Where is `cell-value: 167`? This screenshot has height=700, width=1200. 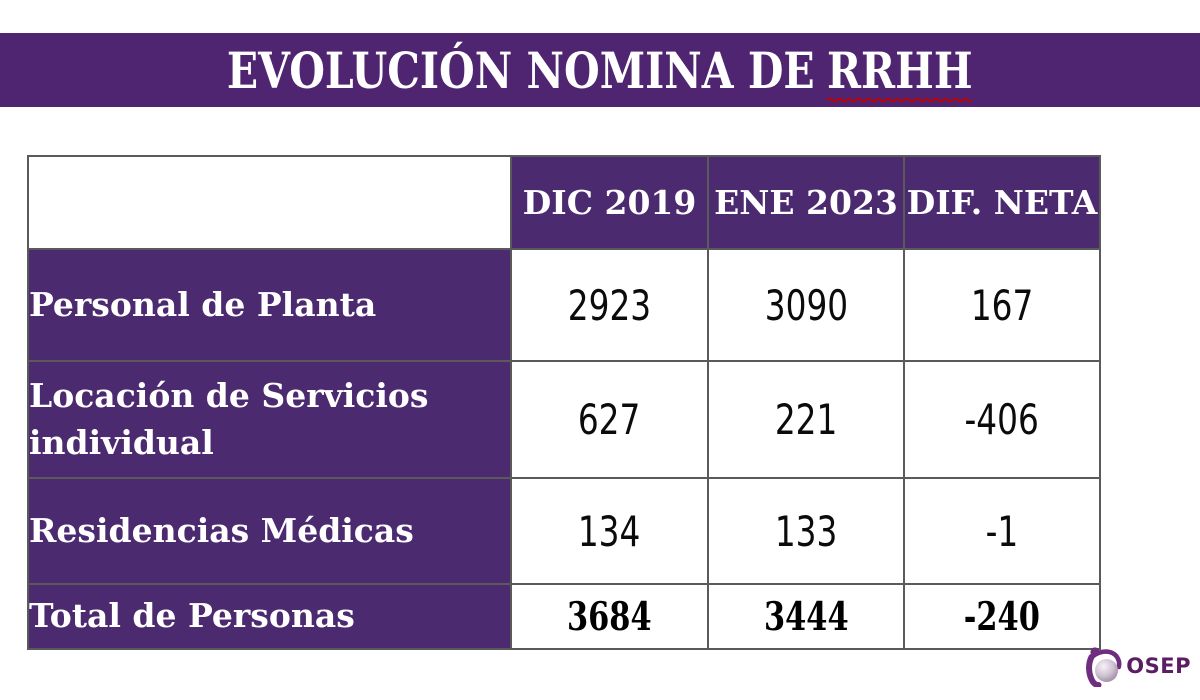 cell-value: 167 is located at coordinates (1002, 305).